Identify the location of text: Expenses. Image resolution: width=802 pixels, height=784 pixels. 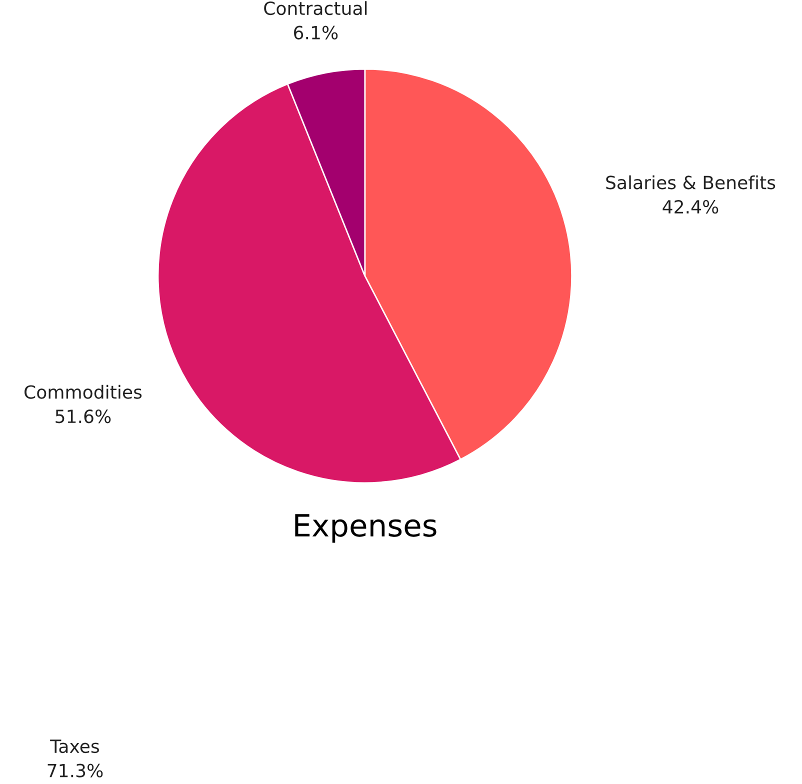
(365, 528).